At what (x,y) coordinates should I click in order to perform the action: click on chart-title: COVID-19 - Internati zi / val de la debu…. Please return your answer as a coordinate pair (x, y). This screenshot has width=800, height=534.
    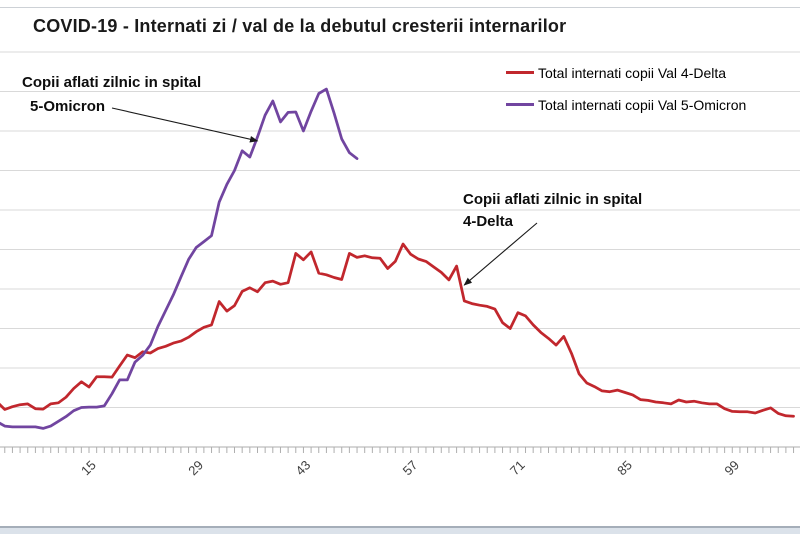
    Looking at the image, I should click on (300, 26).